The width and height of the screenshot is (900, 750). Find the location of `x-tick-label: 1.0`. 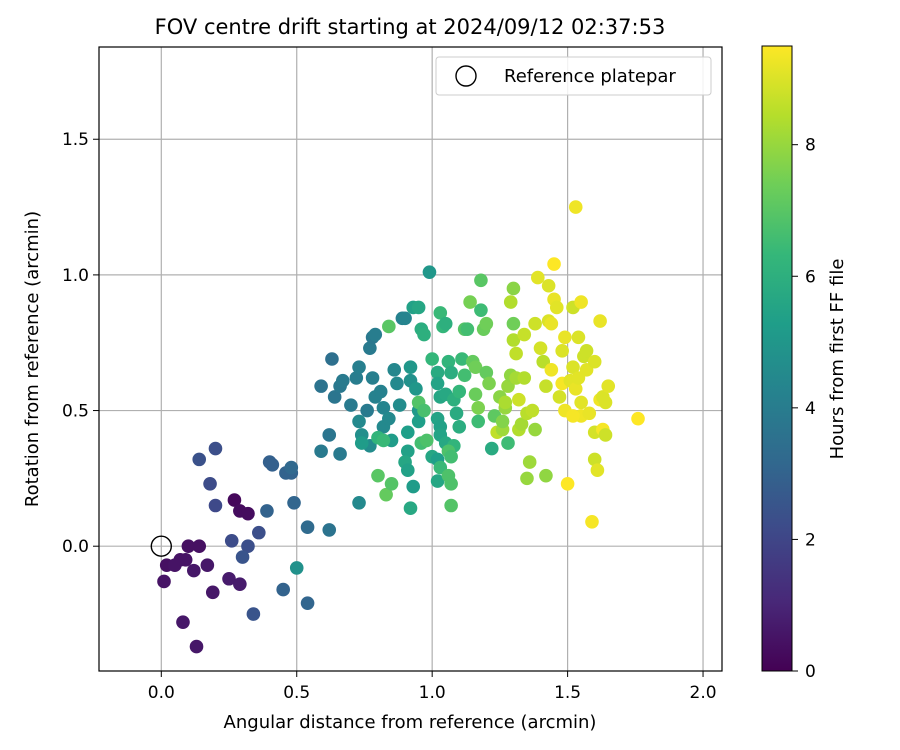

x-tick-label: 1.0 is located at coordinates (432, 693).